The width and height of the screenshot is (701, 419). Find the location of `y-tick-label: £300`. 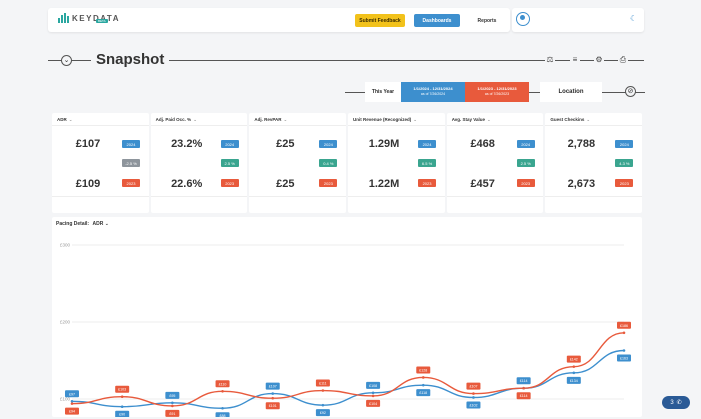

y-tick-label: £300 is located at coordinates (65, 245).